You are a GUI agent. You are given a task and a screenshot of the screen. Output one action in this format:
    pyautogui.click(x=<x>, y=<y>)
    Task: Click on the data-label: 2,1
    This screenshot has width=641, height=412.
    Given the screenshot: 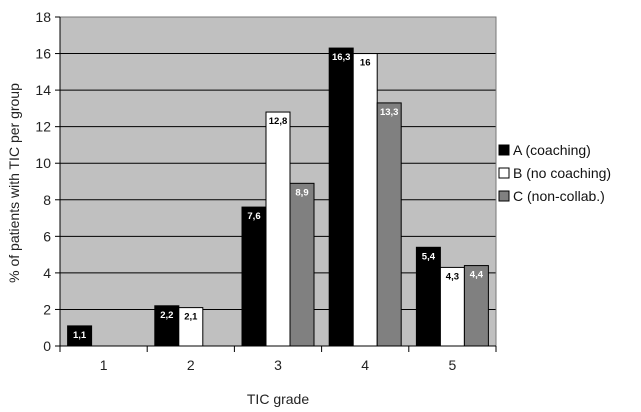 What is the action you would take?
    pyautogui.click(x=191, y=317)
    